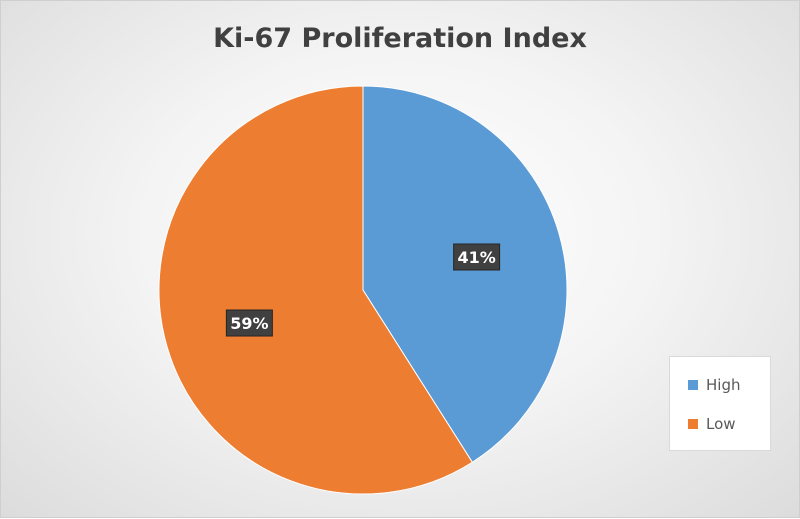 This screenshot has height=519, width=800. I want to click on legend-swatch-high, so click(693, 385).